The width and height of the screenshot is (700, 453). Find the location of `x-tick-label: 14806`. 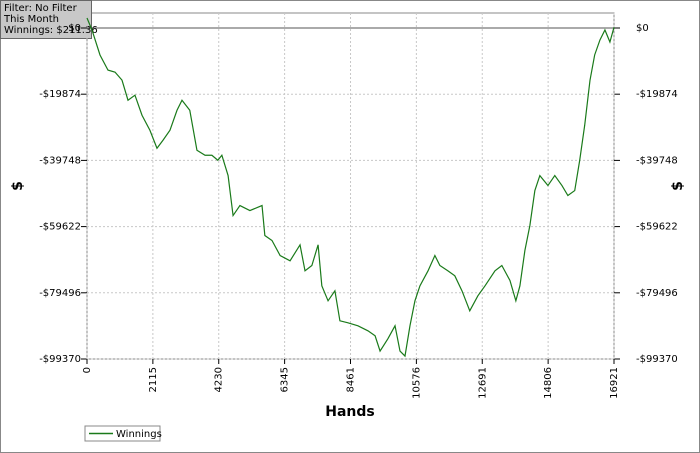

x-tick-label: 14806 is located at coordinates (548, 383).